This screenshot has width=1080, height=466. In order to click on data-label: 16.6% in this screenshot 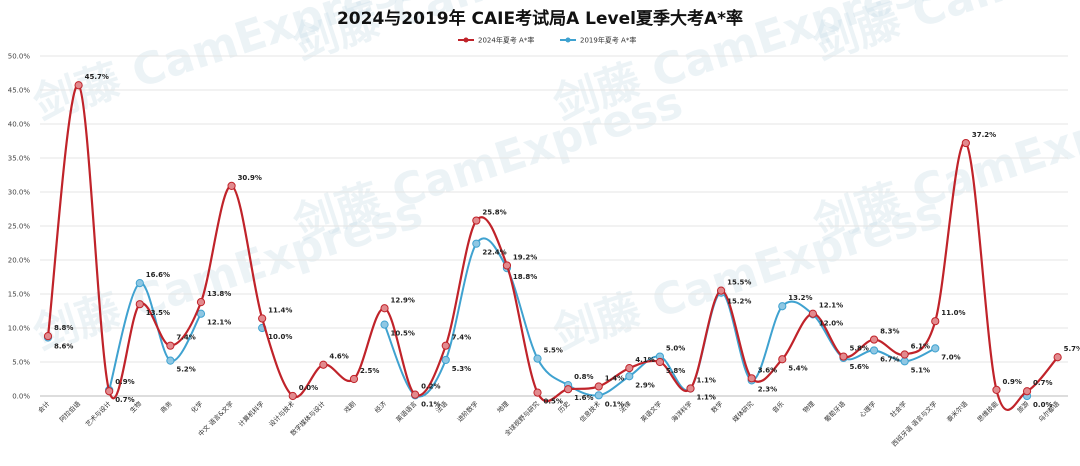, I will do `click(158, 275)`.